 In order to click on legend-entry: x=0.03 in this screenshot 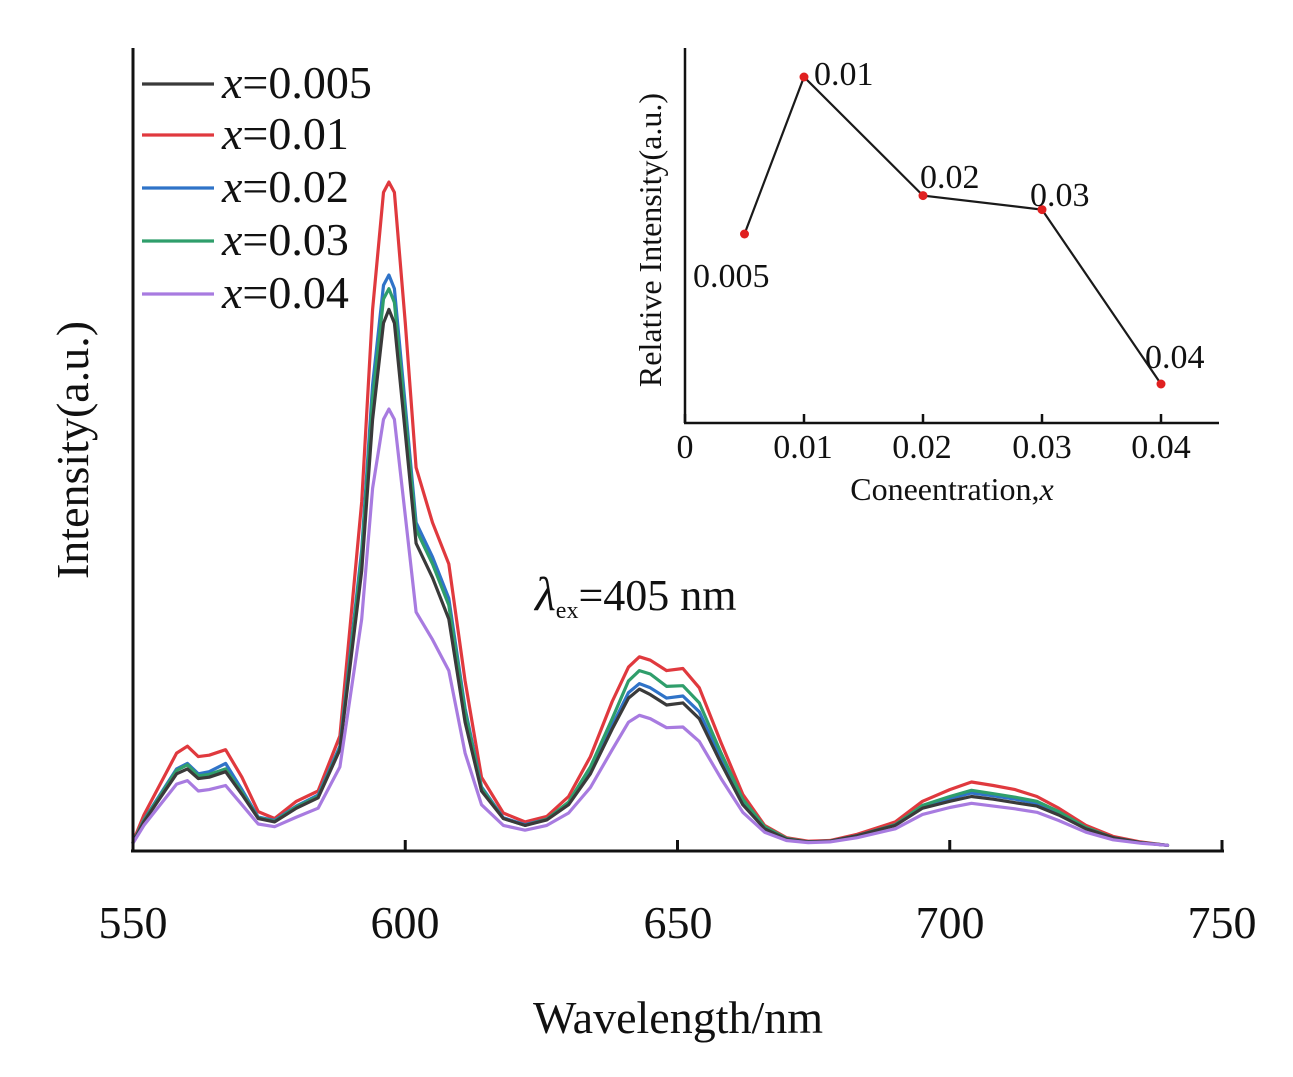, I will do `click(245, 239)`.